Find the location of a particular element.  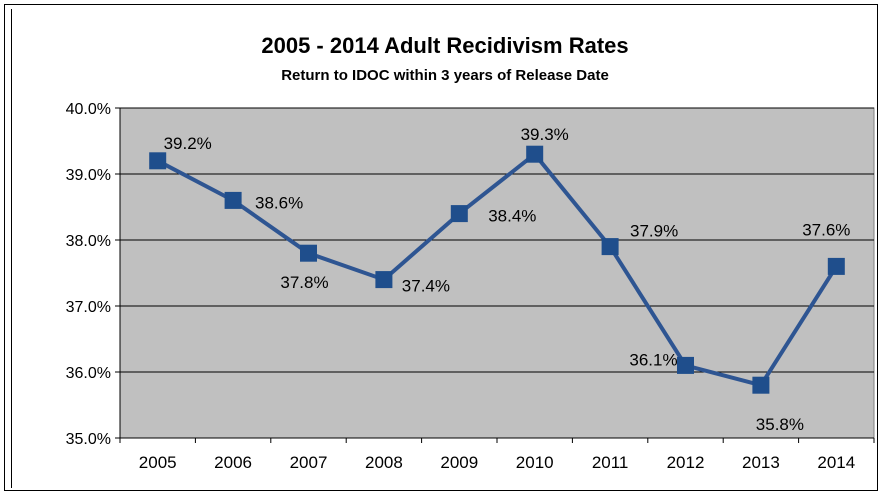

data-label: 38.4% is located at coordinates (512, 216).